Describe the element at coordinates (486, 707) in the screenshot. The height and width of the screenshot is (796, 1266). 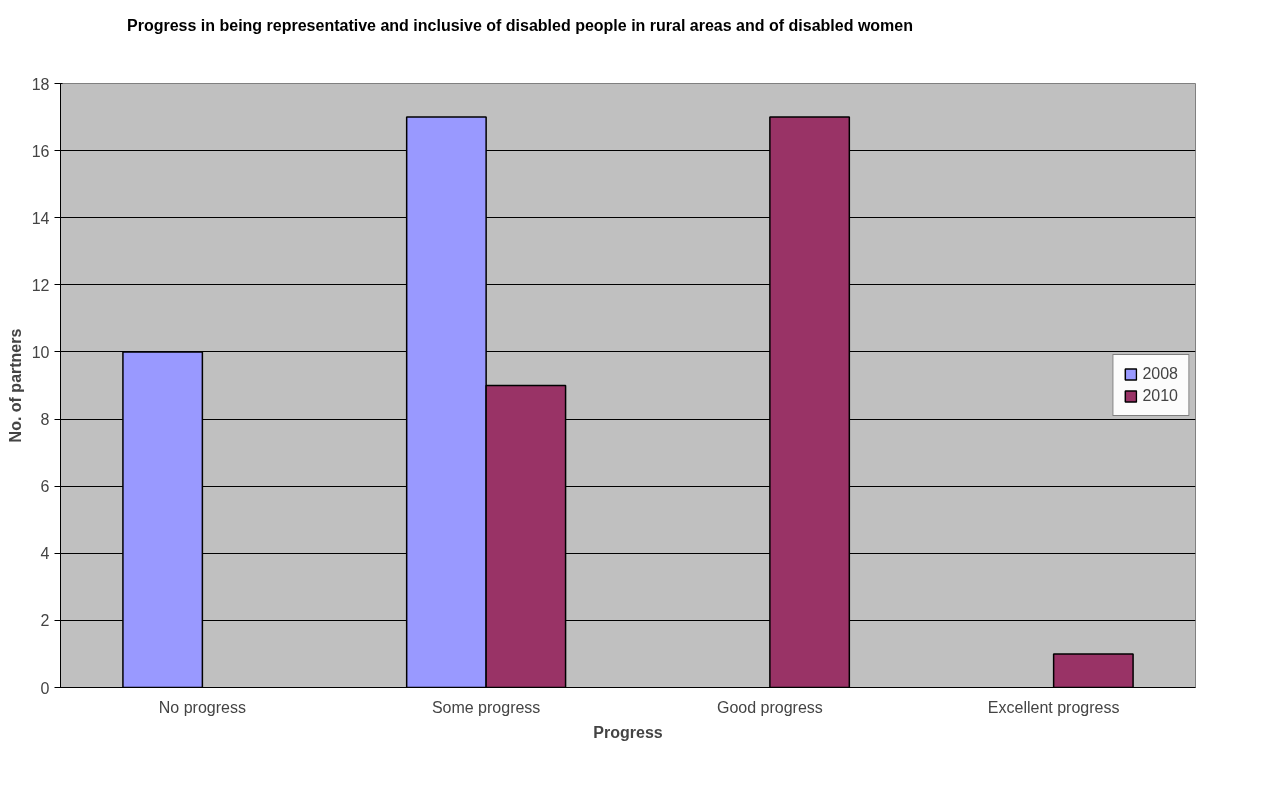
I see `x-tick-label: Some progress` at that location.